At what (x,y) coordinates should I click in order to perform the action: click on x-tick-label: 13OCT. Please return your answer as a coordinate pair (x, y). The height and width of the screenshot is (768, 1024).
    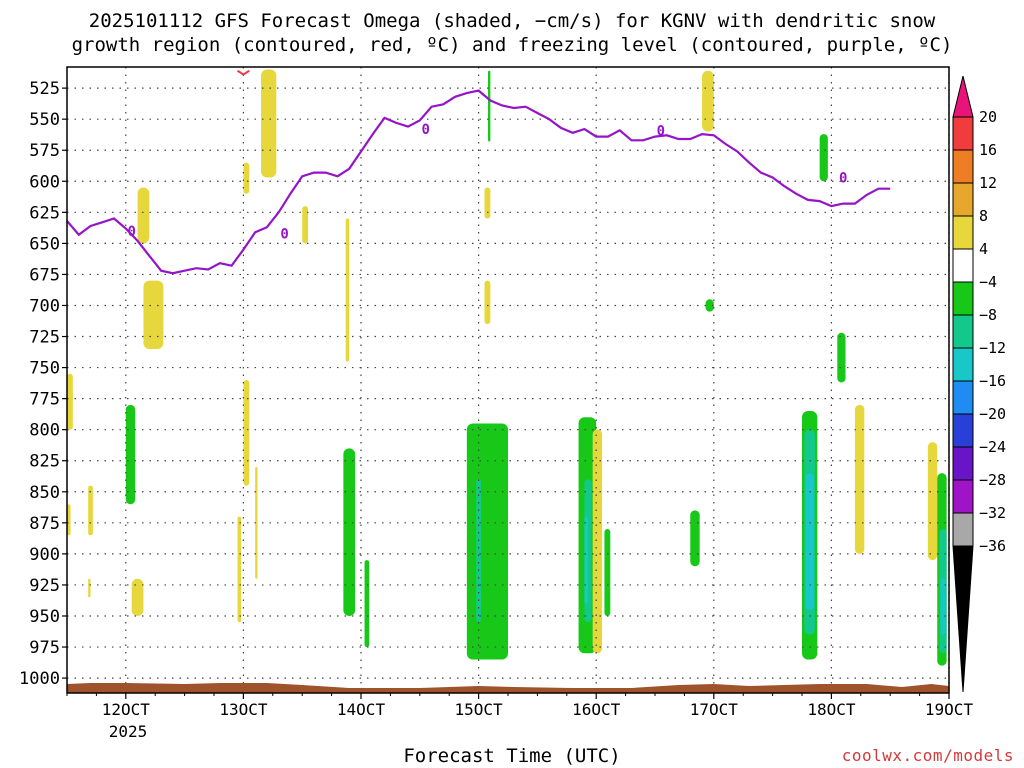
    Looking at the image, I should click on (243, 709).